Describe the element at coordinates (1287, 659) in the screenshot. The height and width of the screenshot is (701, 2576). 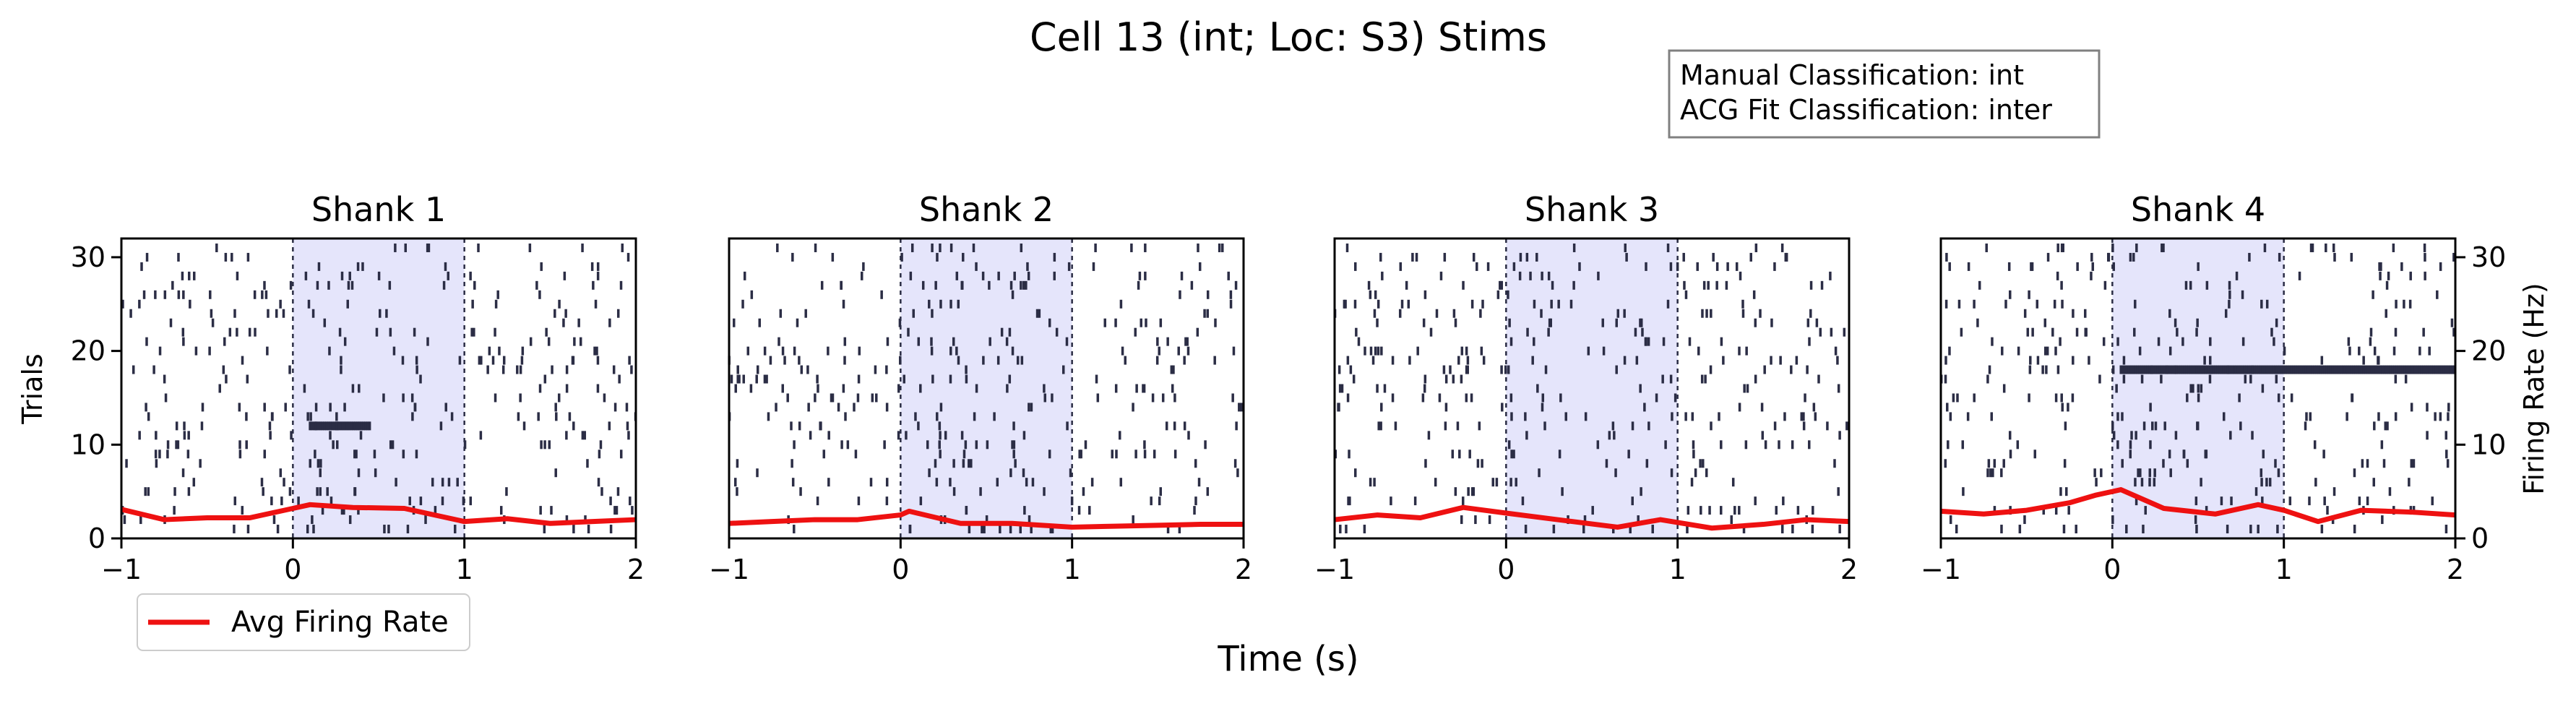
I see `x-axis-label: Time (s)` at that location.